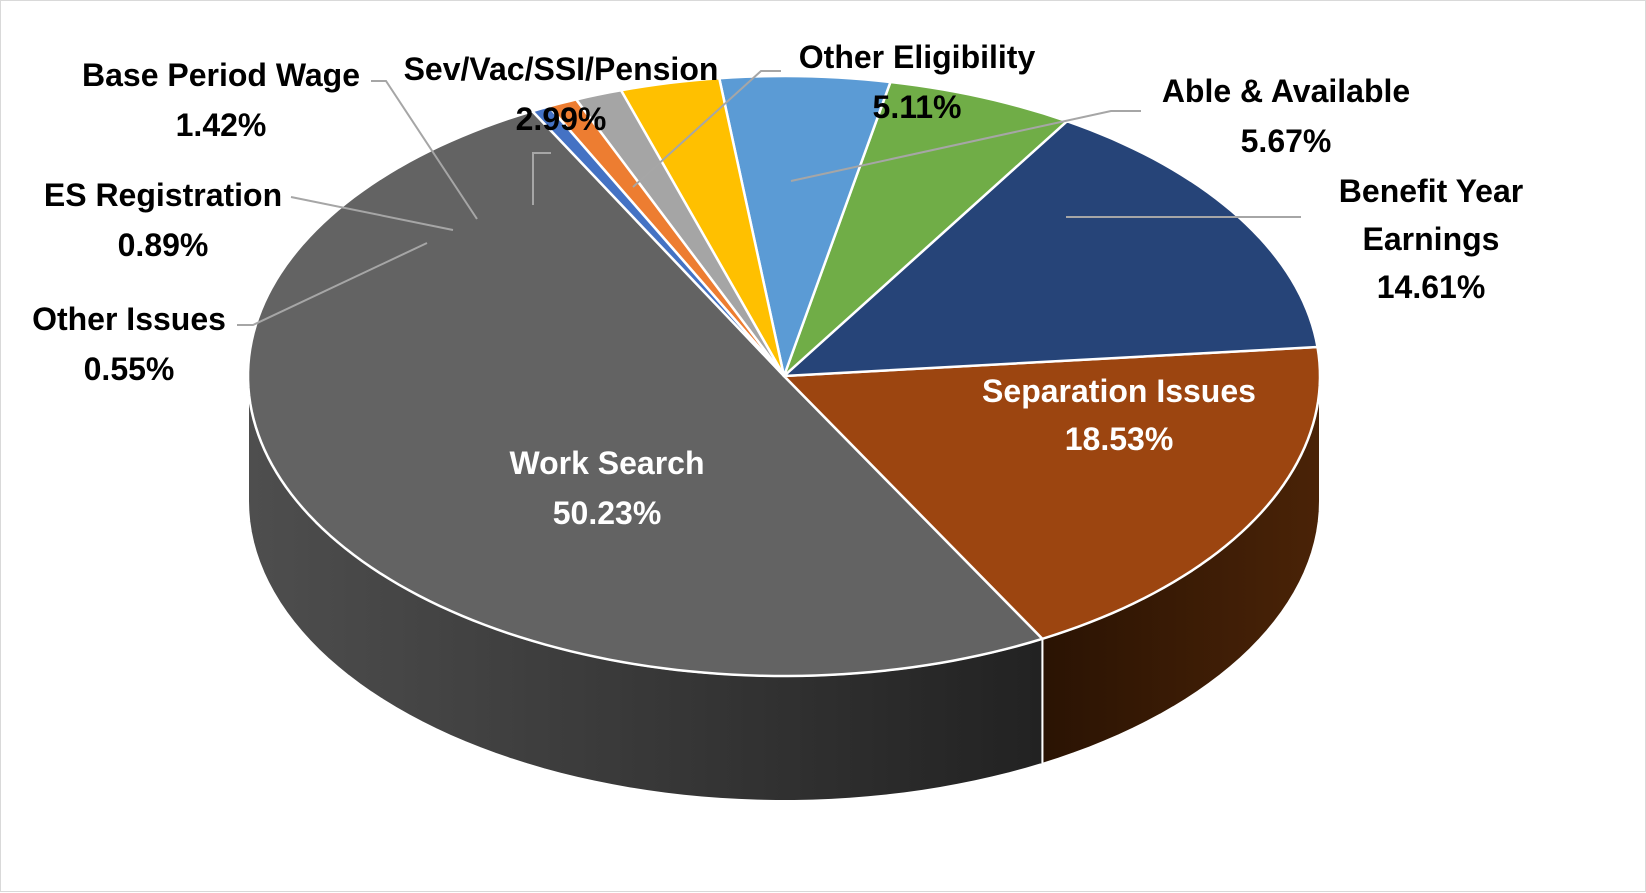  I want to click on label-separation-issues: Separation Issues 18.53%, so click(1119, 415).